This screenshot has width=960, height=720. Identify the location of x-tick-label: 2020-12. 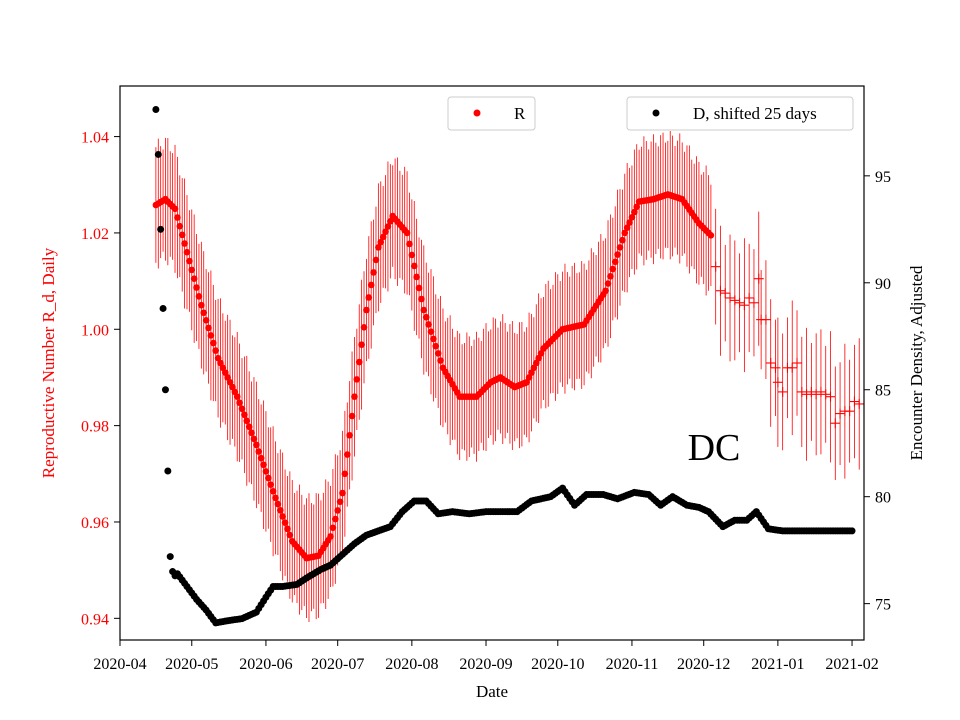
(703, 664).